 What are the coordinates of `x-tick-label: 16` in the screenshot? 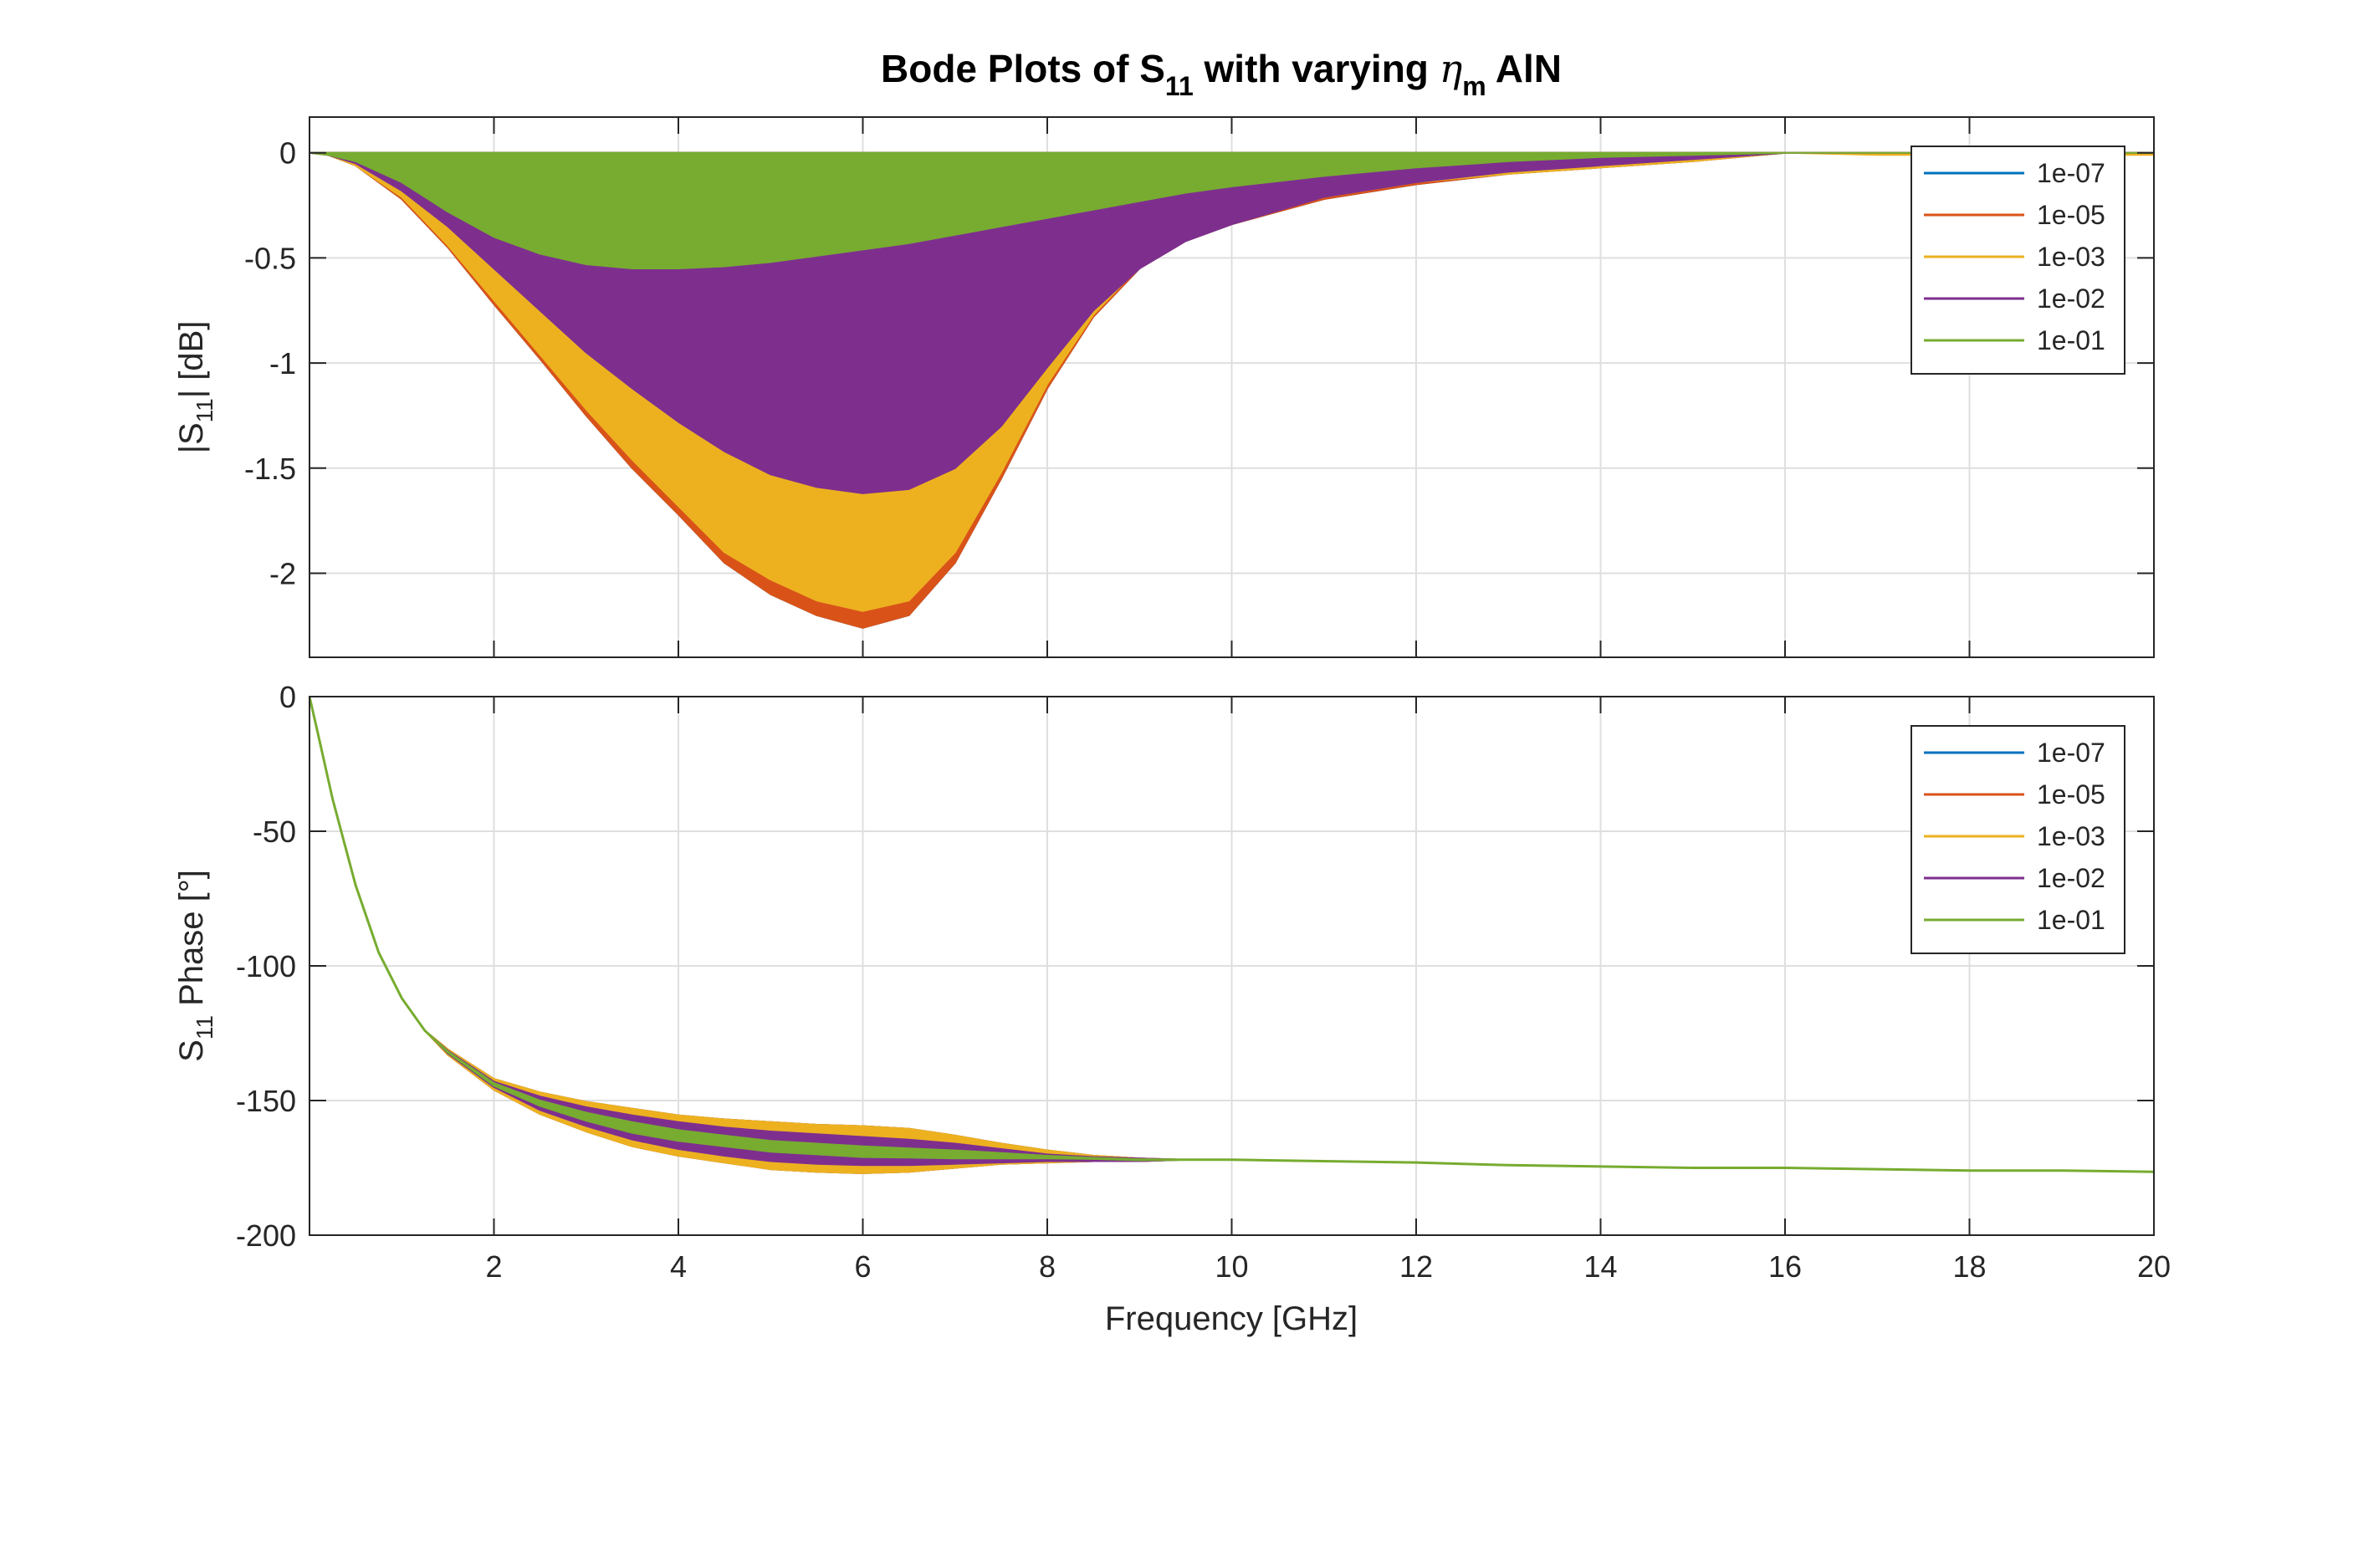 It's located at (1785, 1266).